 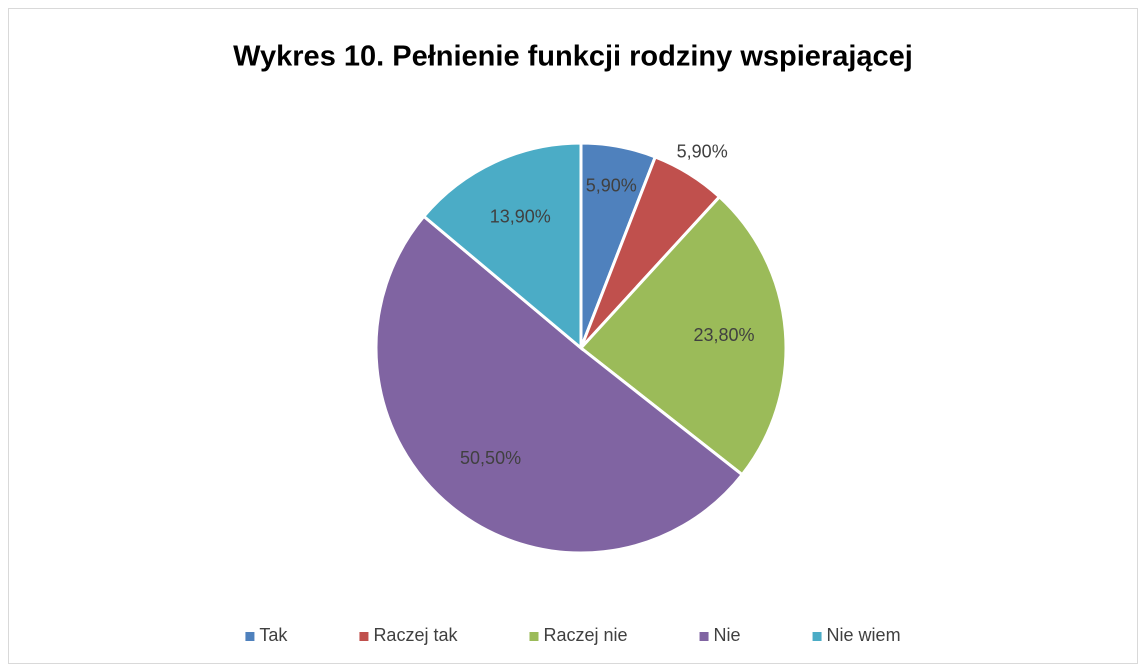 I want to click on legend-label: Nie wiem, so click(x=864, y=635).